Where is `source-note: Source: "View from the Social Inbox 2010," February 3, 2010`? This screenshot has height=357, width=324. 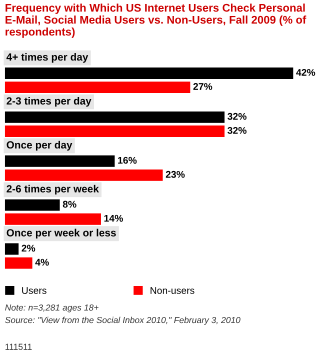 source-note: Source: "View from the Social Inbox 2010," February 3, 2010 is located at coordinates (122, 320).